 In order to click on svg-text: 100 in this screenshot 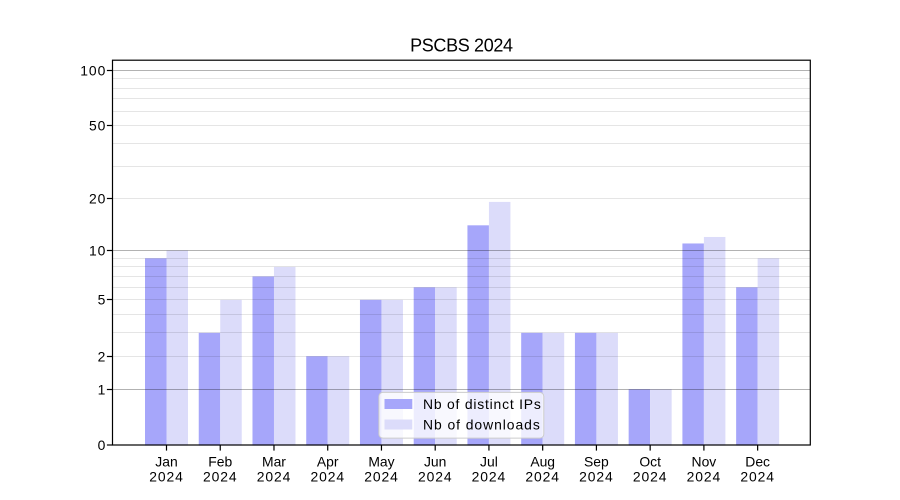, I will do `click(93, 70)`.